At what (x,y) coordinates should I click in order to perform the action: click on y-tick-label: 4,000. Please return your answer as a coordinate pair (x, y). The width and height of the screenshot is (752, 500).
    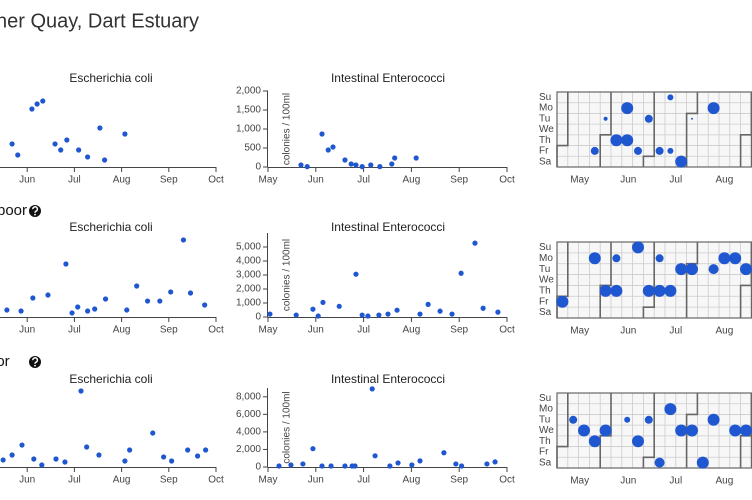
    Looking at the image, I should click on (248, 261).